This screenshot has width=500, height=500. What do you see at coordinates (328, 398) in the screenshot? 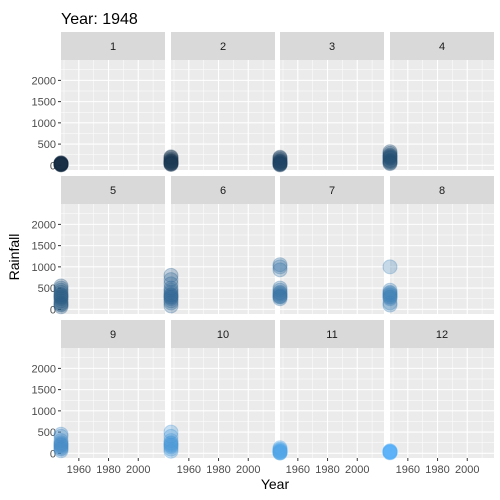
I see `facet-panel-11: 11 1960 1980 2000` at bounding box center [328, 398].